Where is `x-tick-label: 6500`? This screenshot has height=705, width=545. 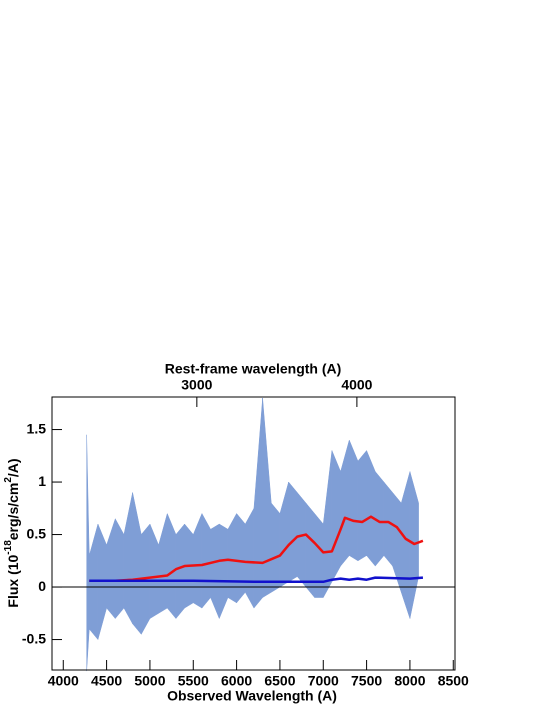
x-tick-label: 6500 is located at coordinates (279, 681).